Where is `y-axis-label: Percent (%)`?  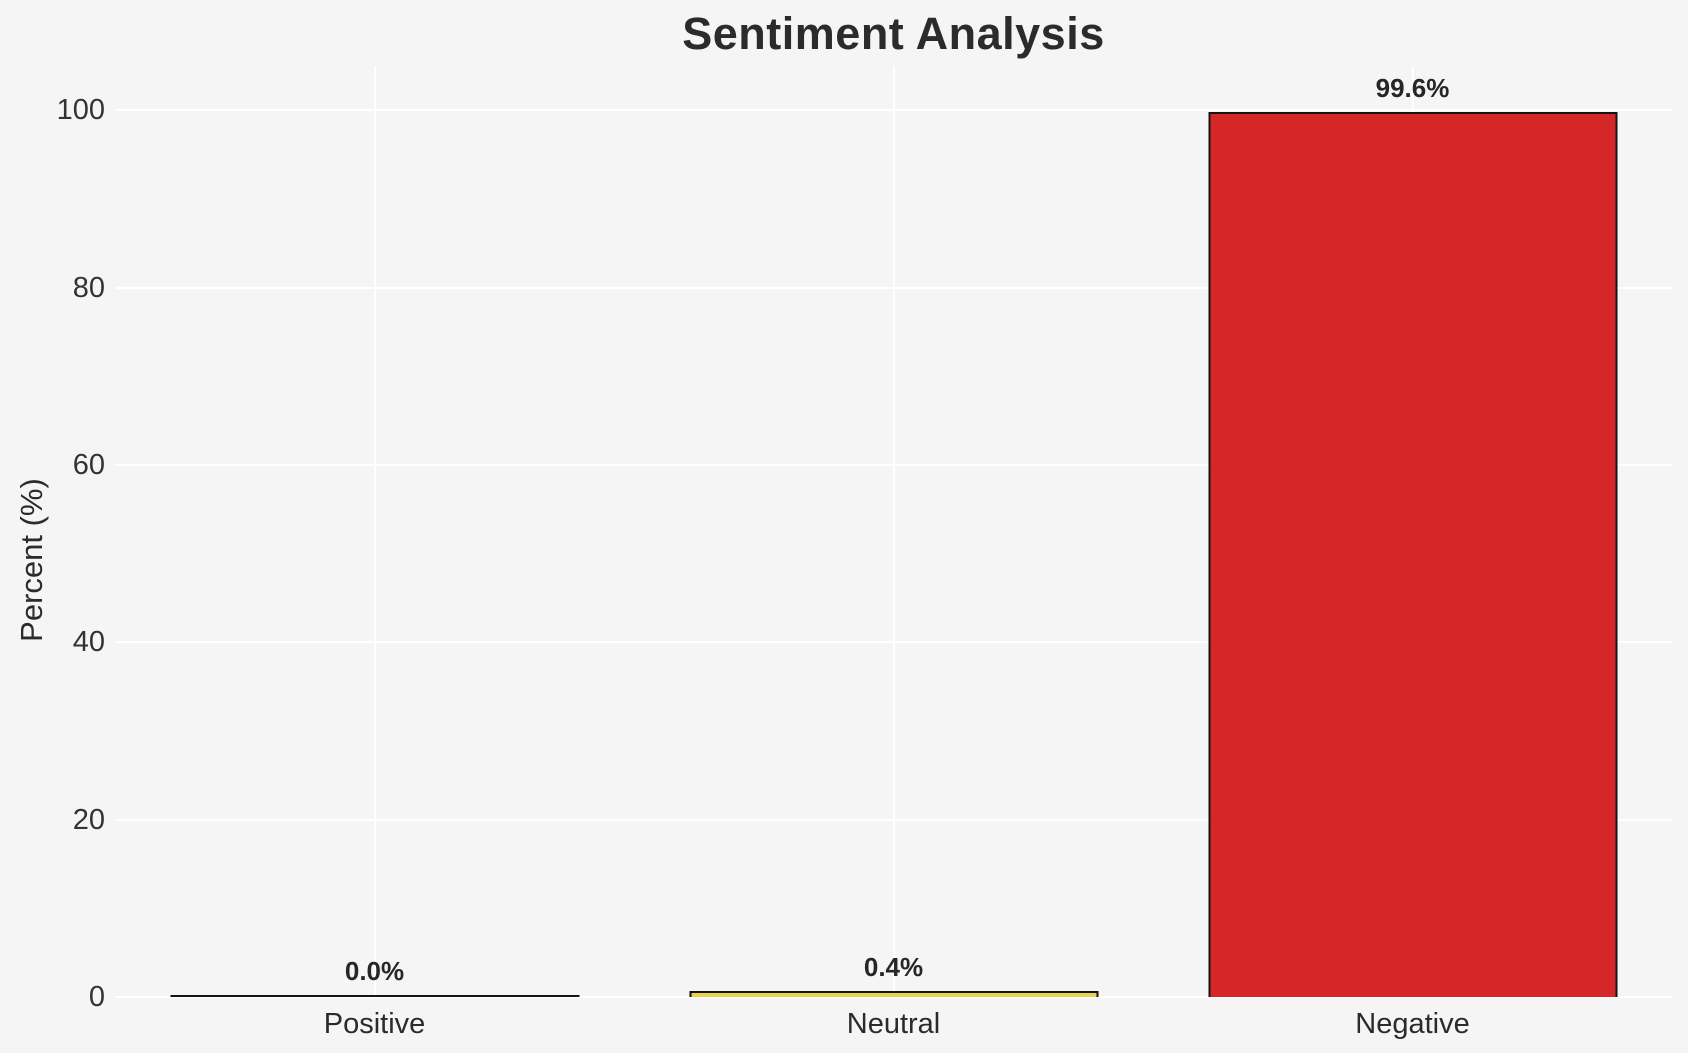 y-axis-label: Percent (%) is located at coordinates (31, 560).